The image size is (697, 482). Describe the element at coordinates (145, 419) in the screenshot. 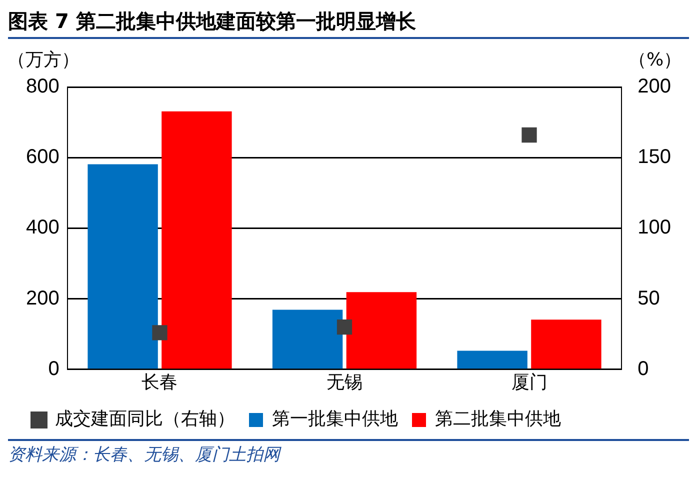

I see `legend-label: 成交建面同比（右轴）` at that location.